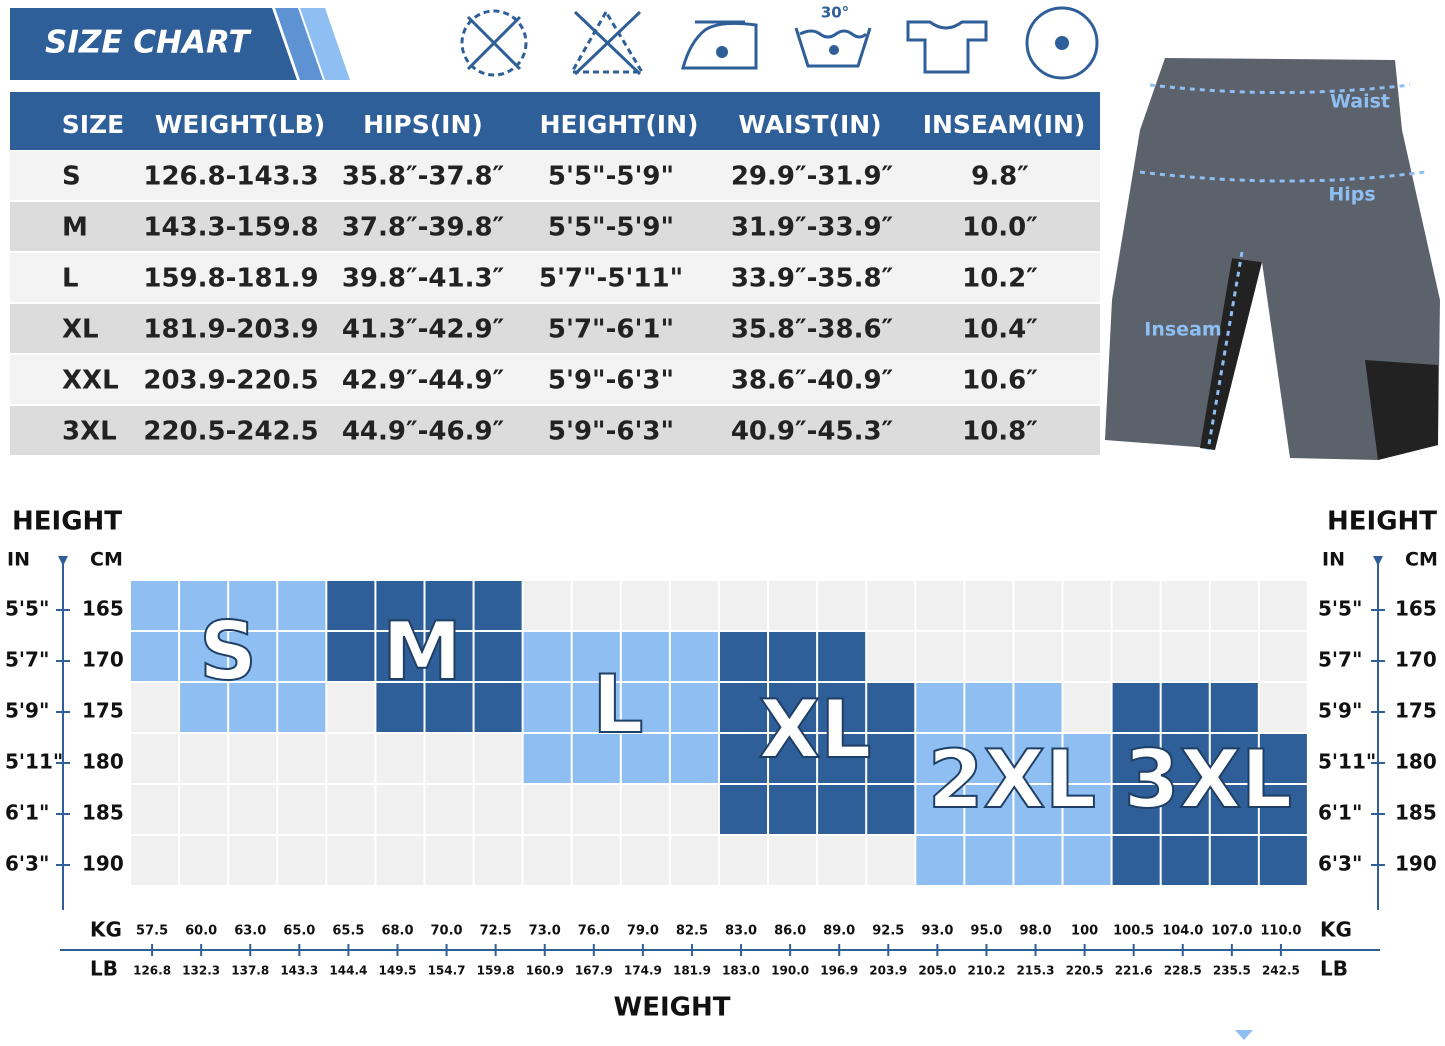 The height and width of the screenshot is (1046, 1445). What do you see at coordinates (722, 52) in the screenshot?
I see `icon-iron-dot` at bounding box center [722, 52].